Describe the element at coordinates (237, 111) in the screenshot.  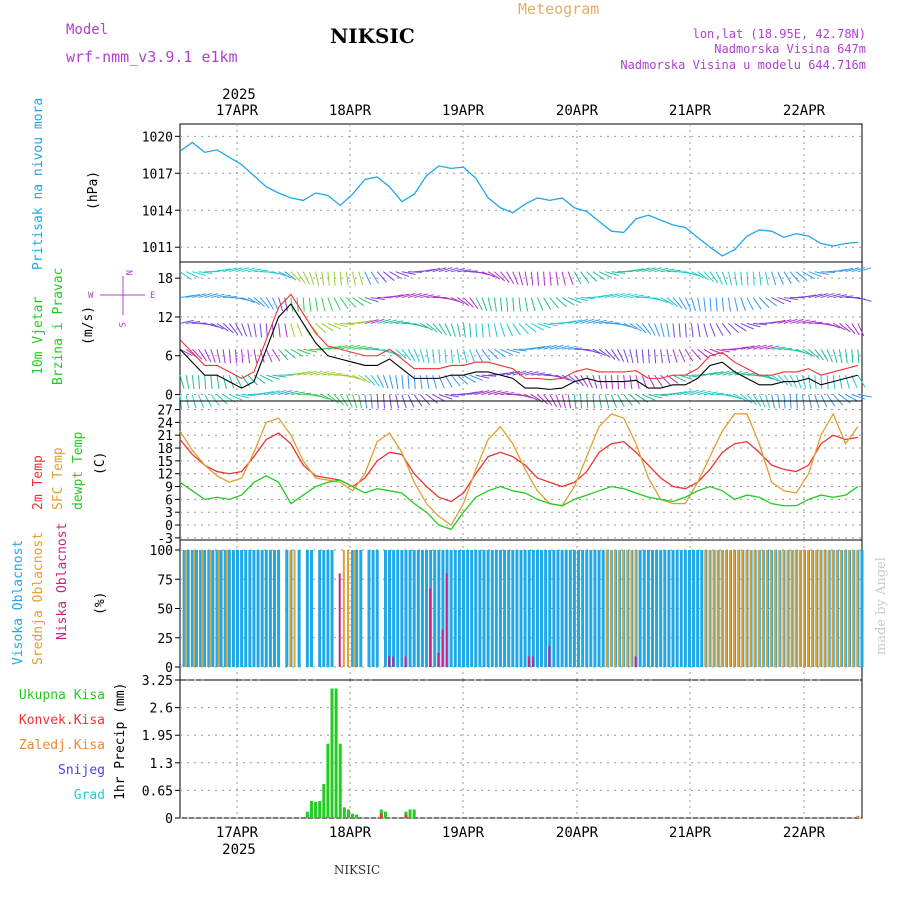
I see `top-day-label: 17APR` at that location.